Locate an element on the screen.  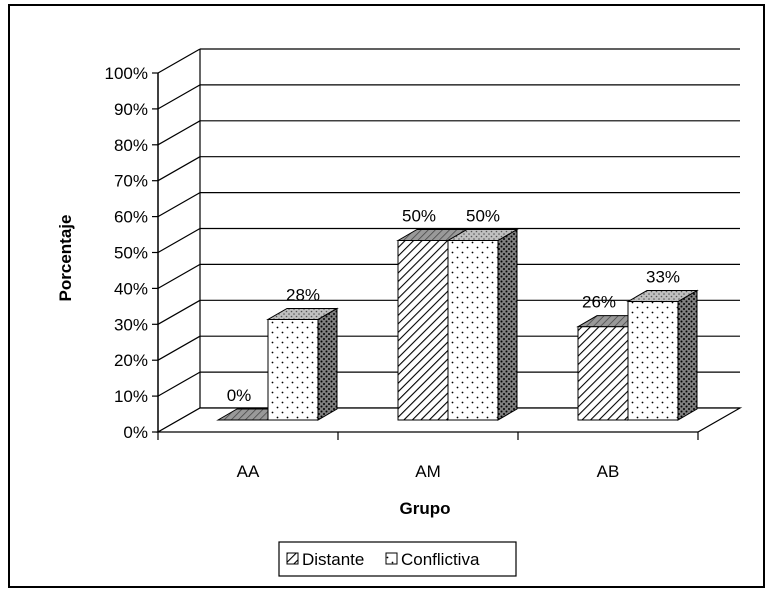
data-label-conflictiva-am: 50% is located at coordinates (483, 216).